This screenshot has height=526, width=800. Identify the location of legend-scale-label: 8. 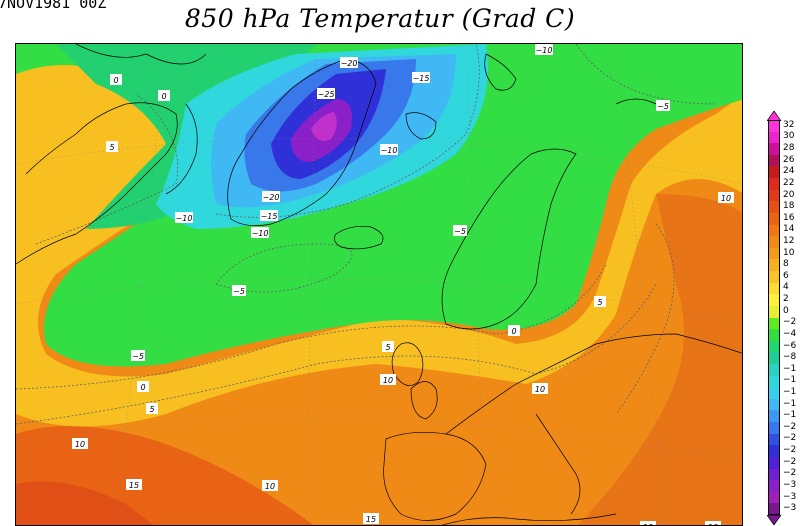
(786, 264).